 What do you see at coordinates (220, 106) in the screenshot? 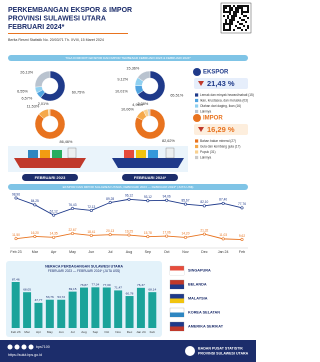
I see `legend-label: Olahan dari daging, ikan (16)` at bounding box center [220, 106].